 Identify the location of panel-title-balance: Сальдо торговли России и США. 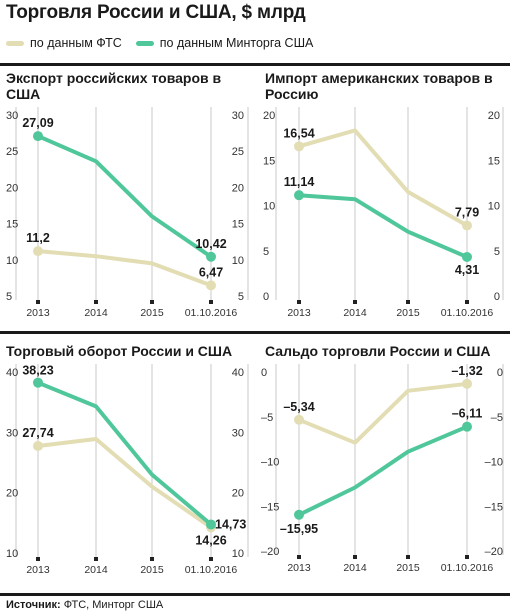
(378, 351).